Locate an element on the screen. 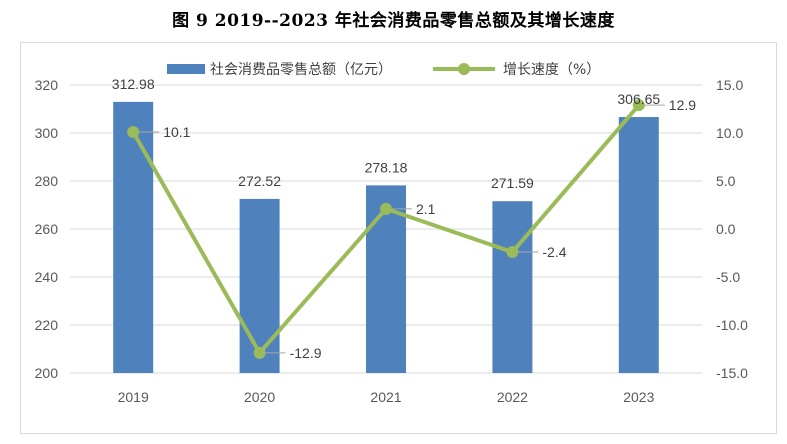 The height and width of the screenshot is (444, 787). y-right-tick-label: 5.0 is located at coordinates (726, 181).